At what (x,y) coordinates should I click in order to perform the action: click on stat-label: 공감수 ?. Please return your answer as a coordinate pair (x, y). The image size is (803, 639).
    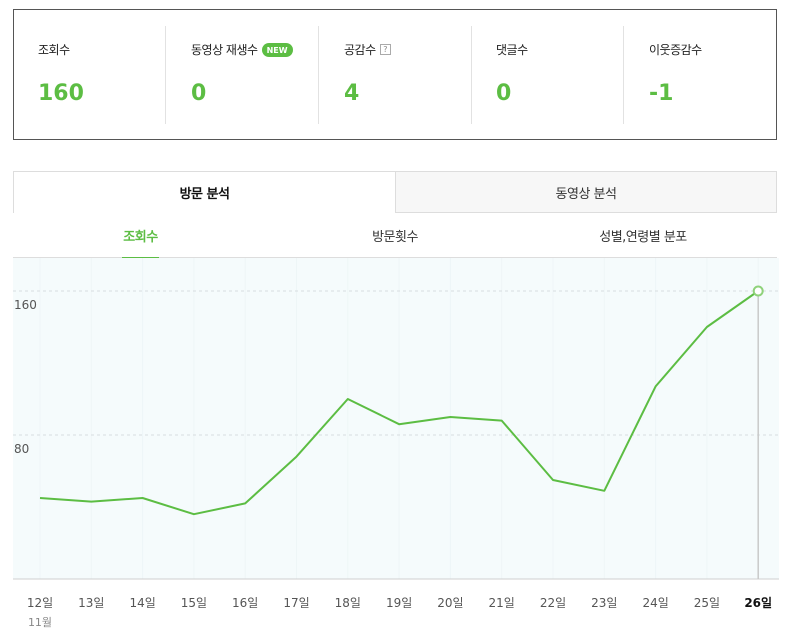
    Looking at the image, I should click on (367, 49).